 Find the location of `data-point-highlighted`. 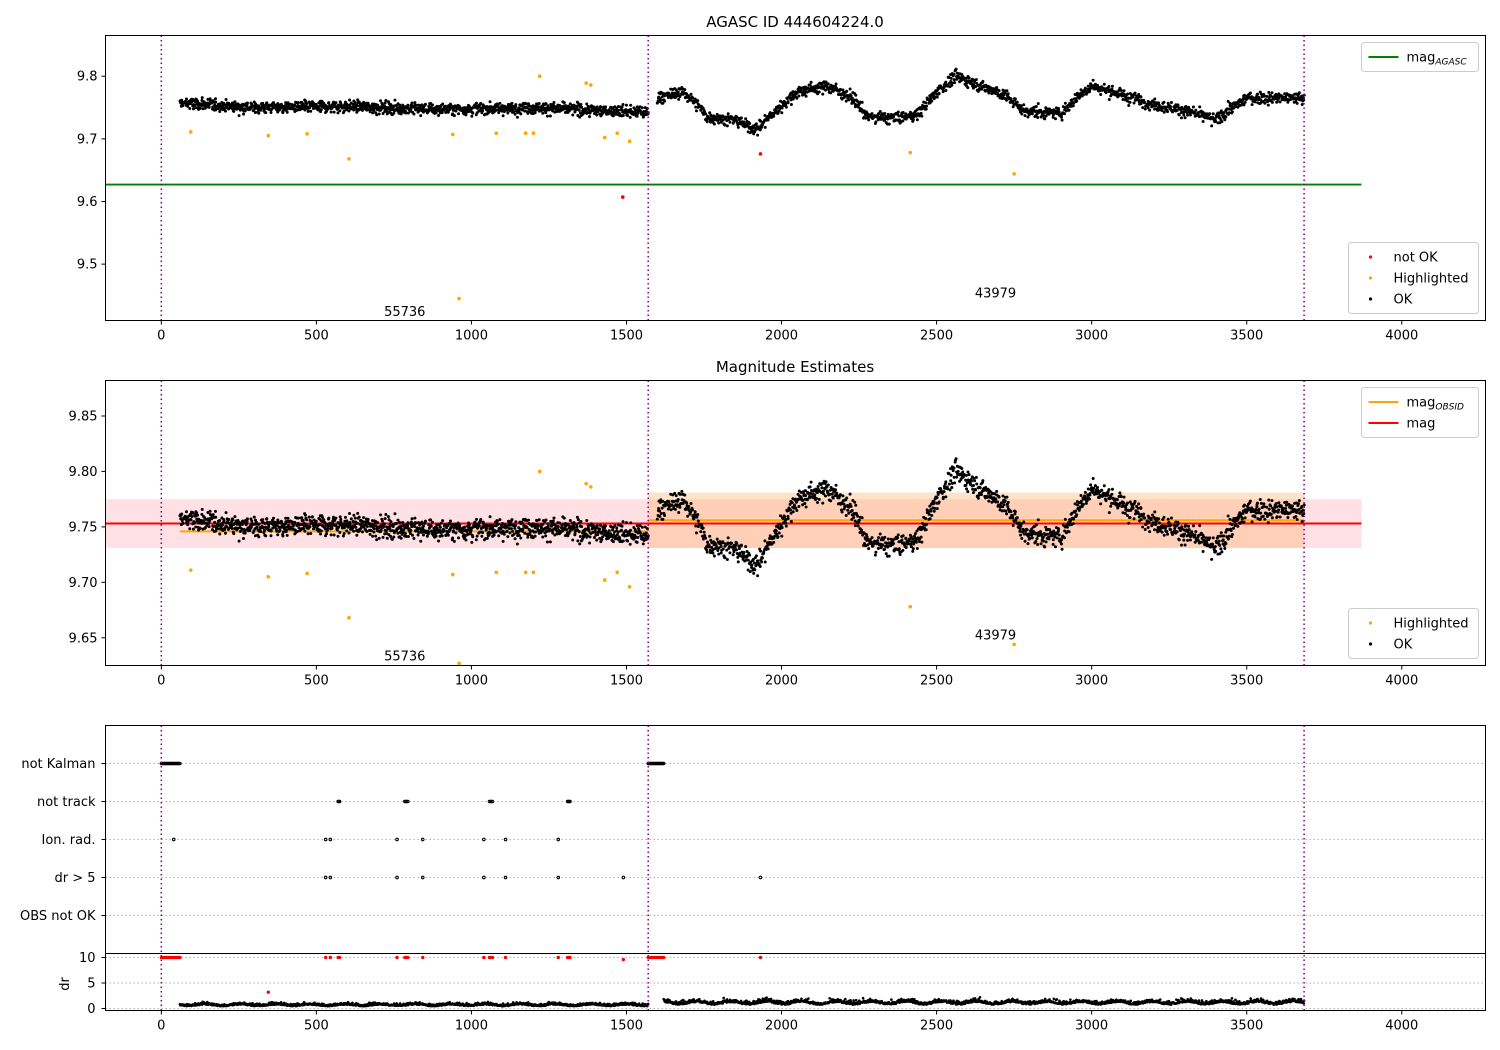

data-point-highlighted is located at coordinates (459, 298).